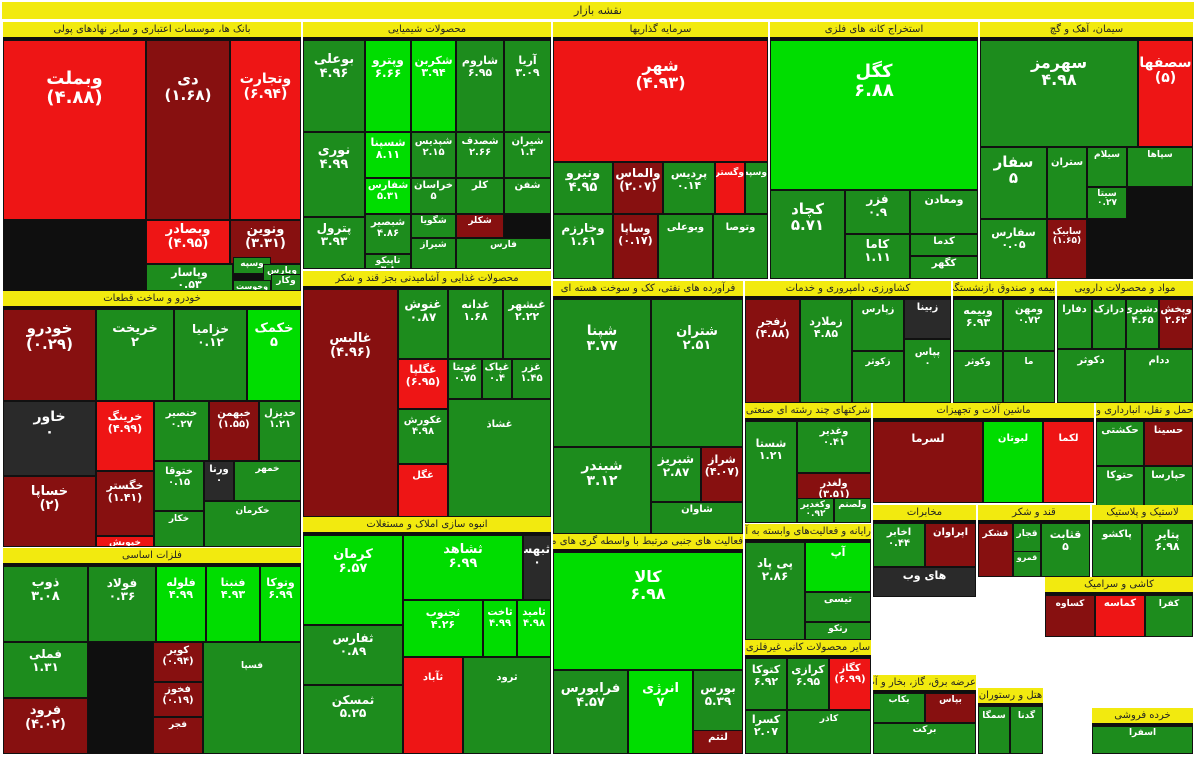  Describe the element at coordinates (660, 29) in the screenshot. I see `sector-header: سرمایه گذاریها` at that location.